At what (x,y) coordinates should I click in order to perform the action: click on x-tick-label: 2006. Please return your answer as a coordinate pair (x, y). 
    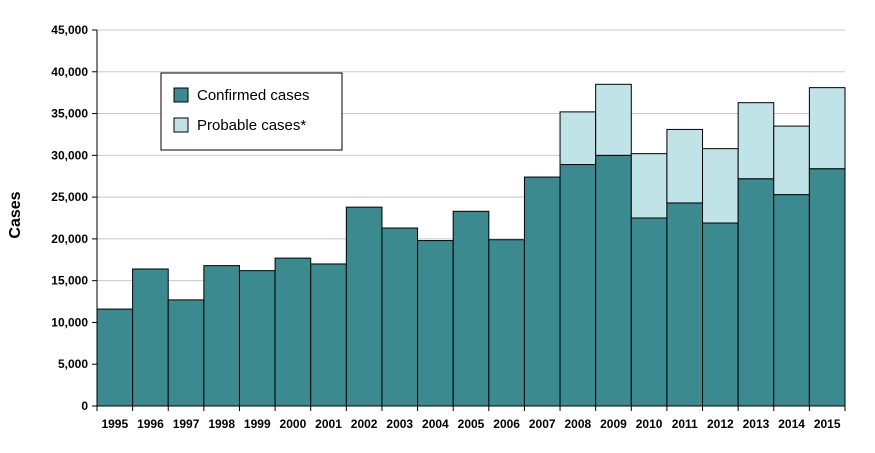
    Looking at the image, I should click on (506, 424).